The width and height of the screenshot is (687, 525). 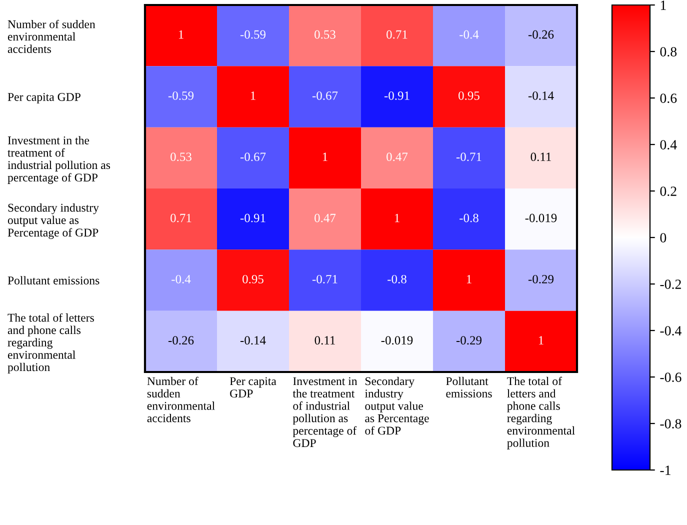 I want to click on color-bar-label: 1, so click(x=663, y=5).